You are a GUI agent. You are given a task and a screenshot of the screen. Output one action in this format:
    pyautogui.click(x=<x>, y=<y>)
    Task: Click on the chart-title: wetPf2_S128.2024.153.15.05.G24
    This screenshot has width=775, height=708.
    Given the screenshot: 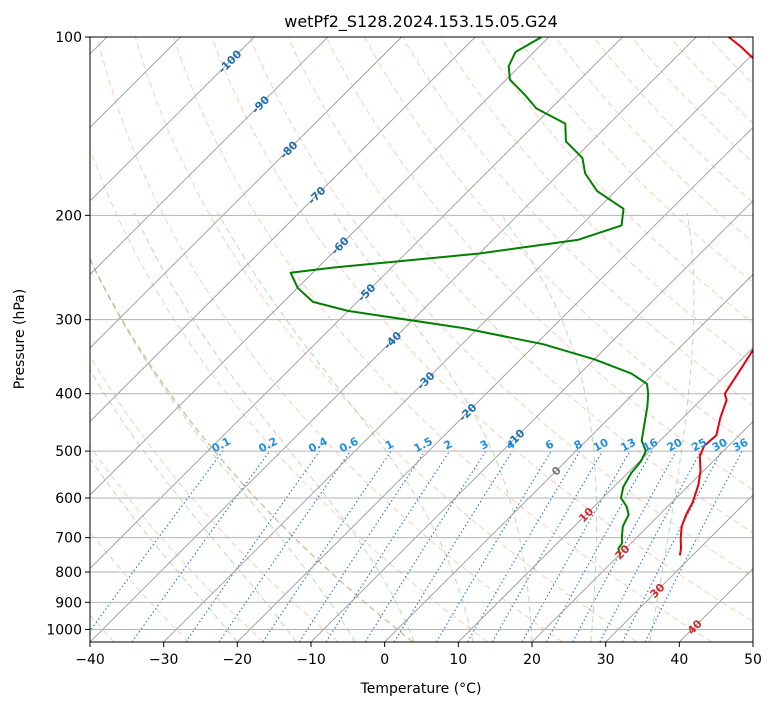 What is the action you would take?
    pyautogui.click(x=421, y=22)
    